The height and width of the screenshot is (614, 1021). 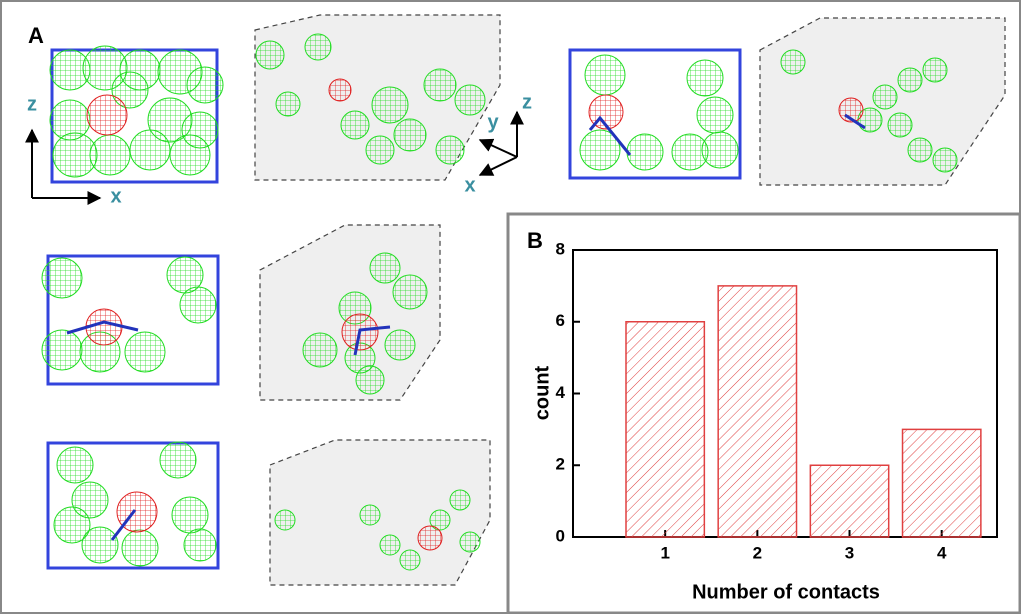 What do you see at coordinates (560, 535) in the screenshot?
I see `y-tick-label: 0` at bounding box center [560, 535].